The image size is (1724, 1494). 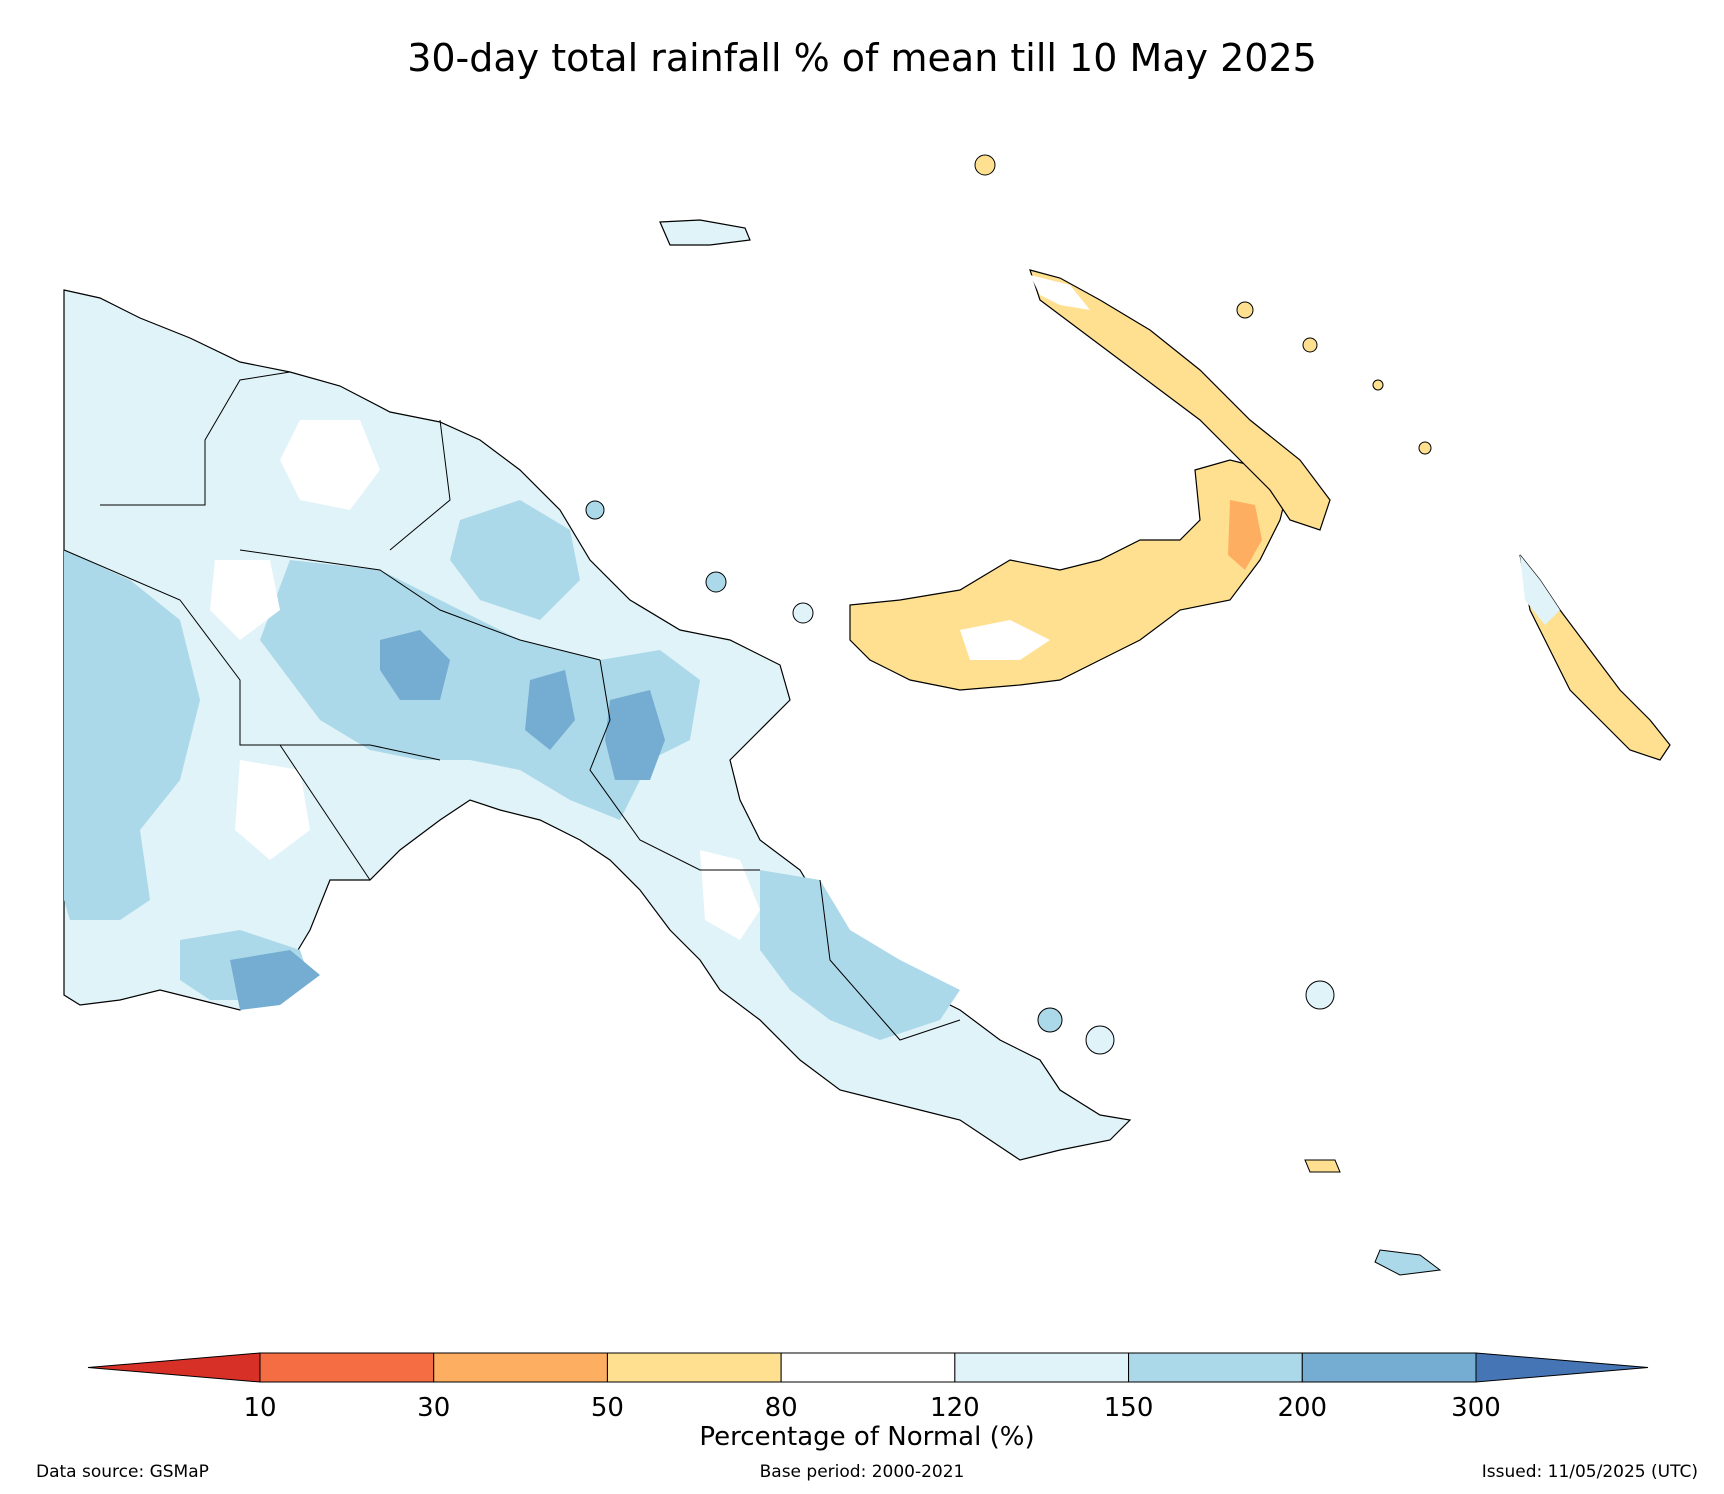 I want to click on data-source: Data source: GSMaP, so click(x=122, y=1472).